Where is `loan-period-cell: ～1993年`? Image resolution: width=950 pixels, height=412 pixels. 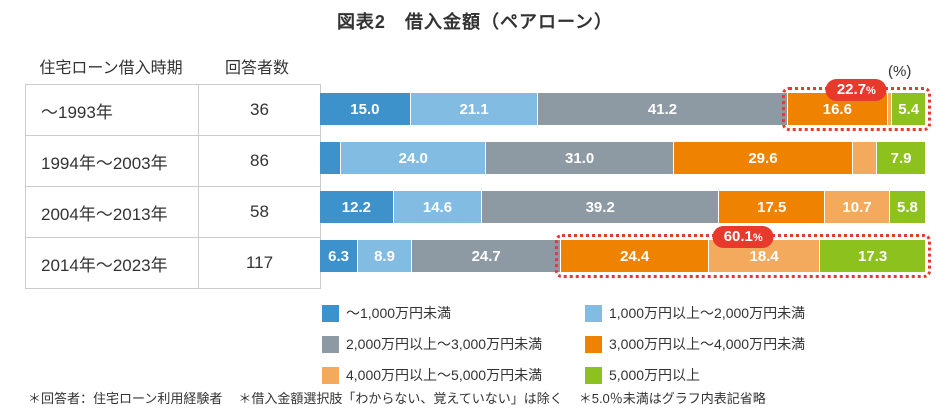 loan-period-cell: ～1993年 is located at coordinates (112, 110).